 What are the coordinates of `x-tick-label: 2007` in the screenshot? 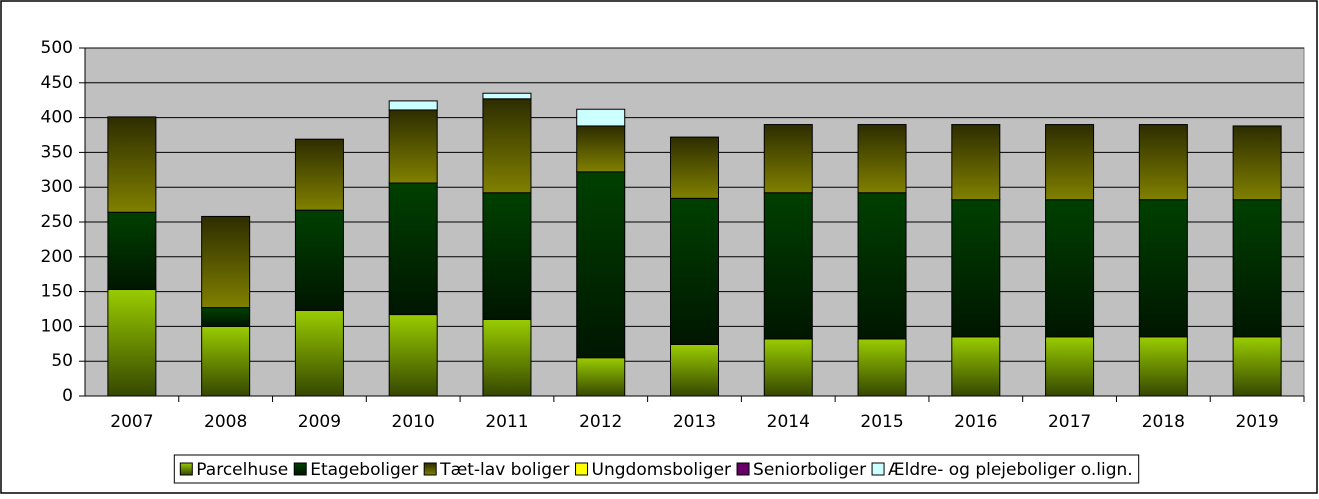 It's located at (131, 422).